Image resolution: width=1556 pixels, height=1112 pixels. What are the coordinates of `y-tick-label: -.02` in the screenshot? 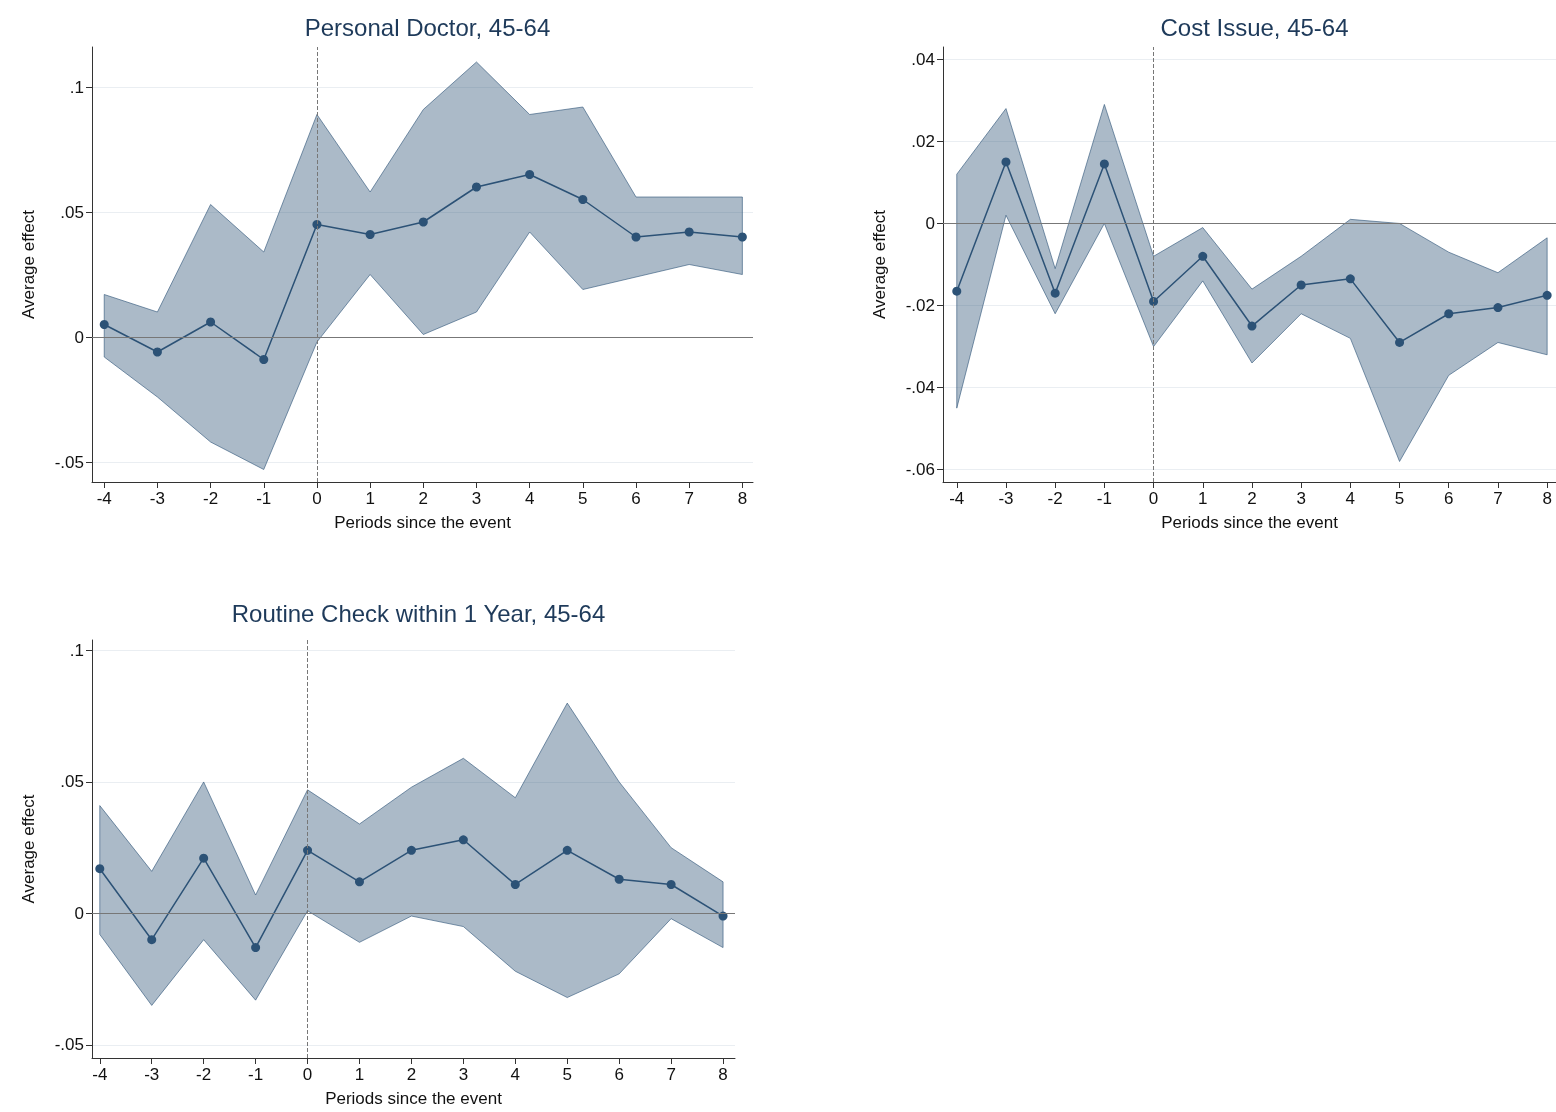 It's located at (920, 306).